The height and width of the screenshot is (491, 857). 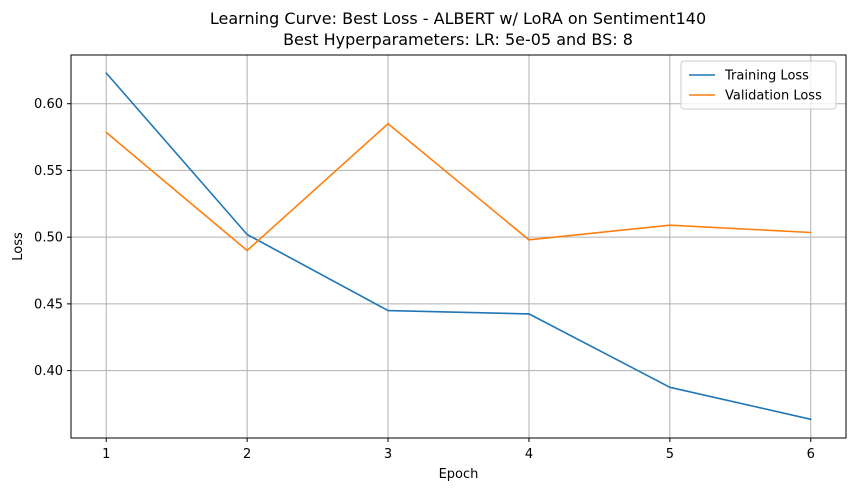 What do you see at coordinates (106, 454) in the screenshot?
I see `x-tick-label: 1` at bounding box center [106, 454].